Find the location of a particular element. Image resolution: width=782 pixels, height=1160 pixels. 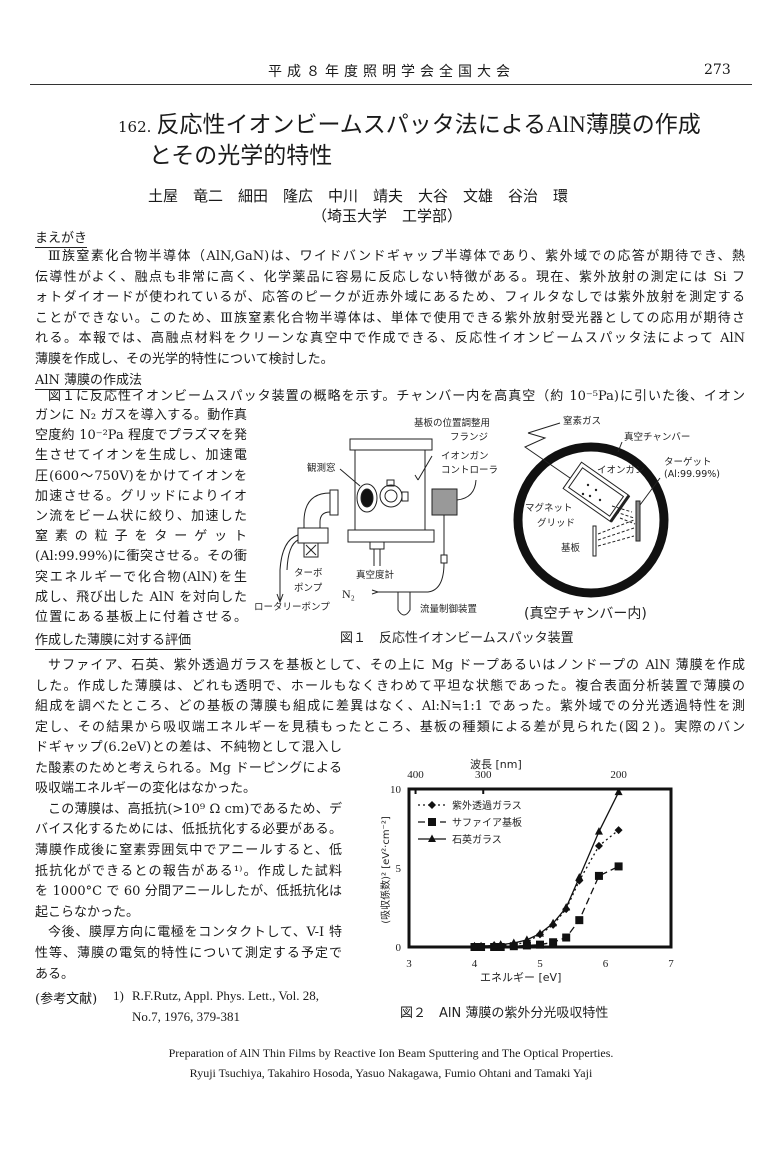

text-line: ある。 is located at coordinates (55, 974).